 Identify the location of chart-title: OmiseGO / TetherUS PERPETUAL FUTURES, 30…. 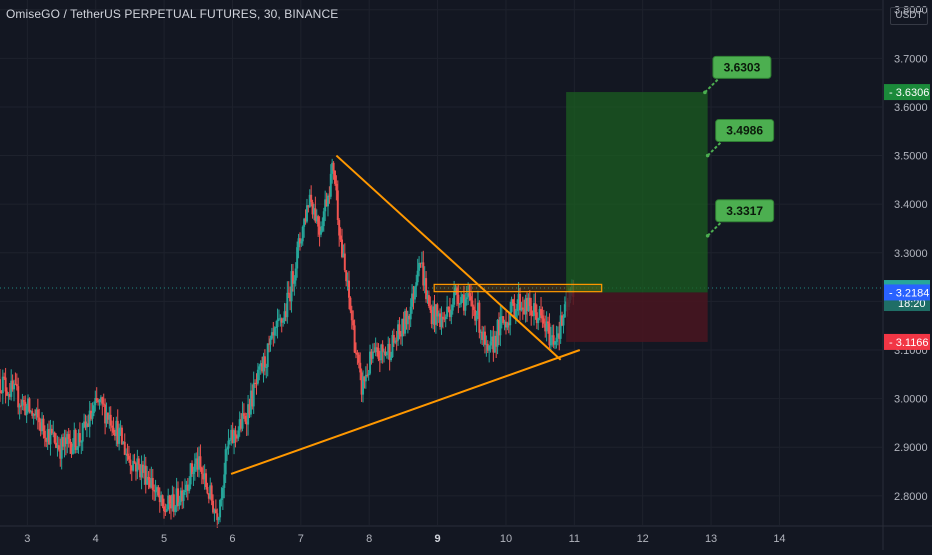
(172, 14).